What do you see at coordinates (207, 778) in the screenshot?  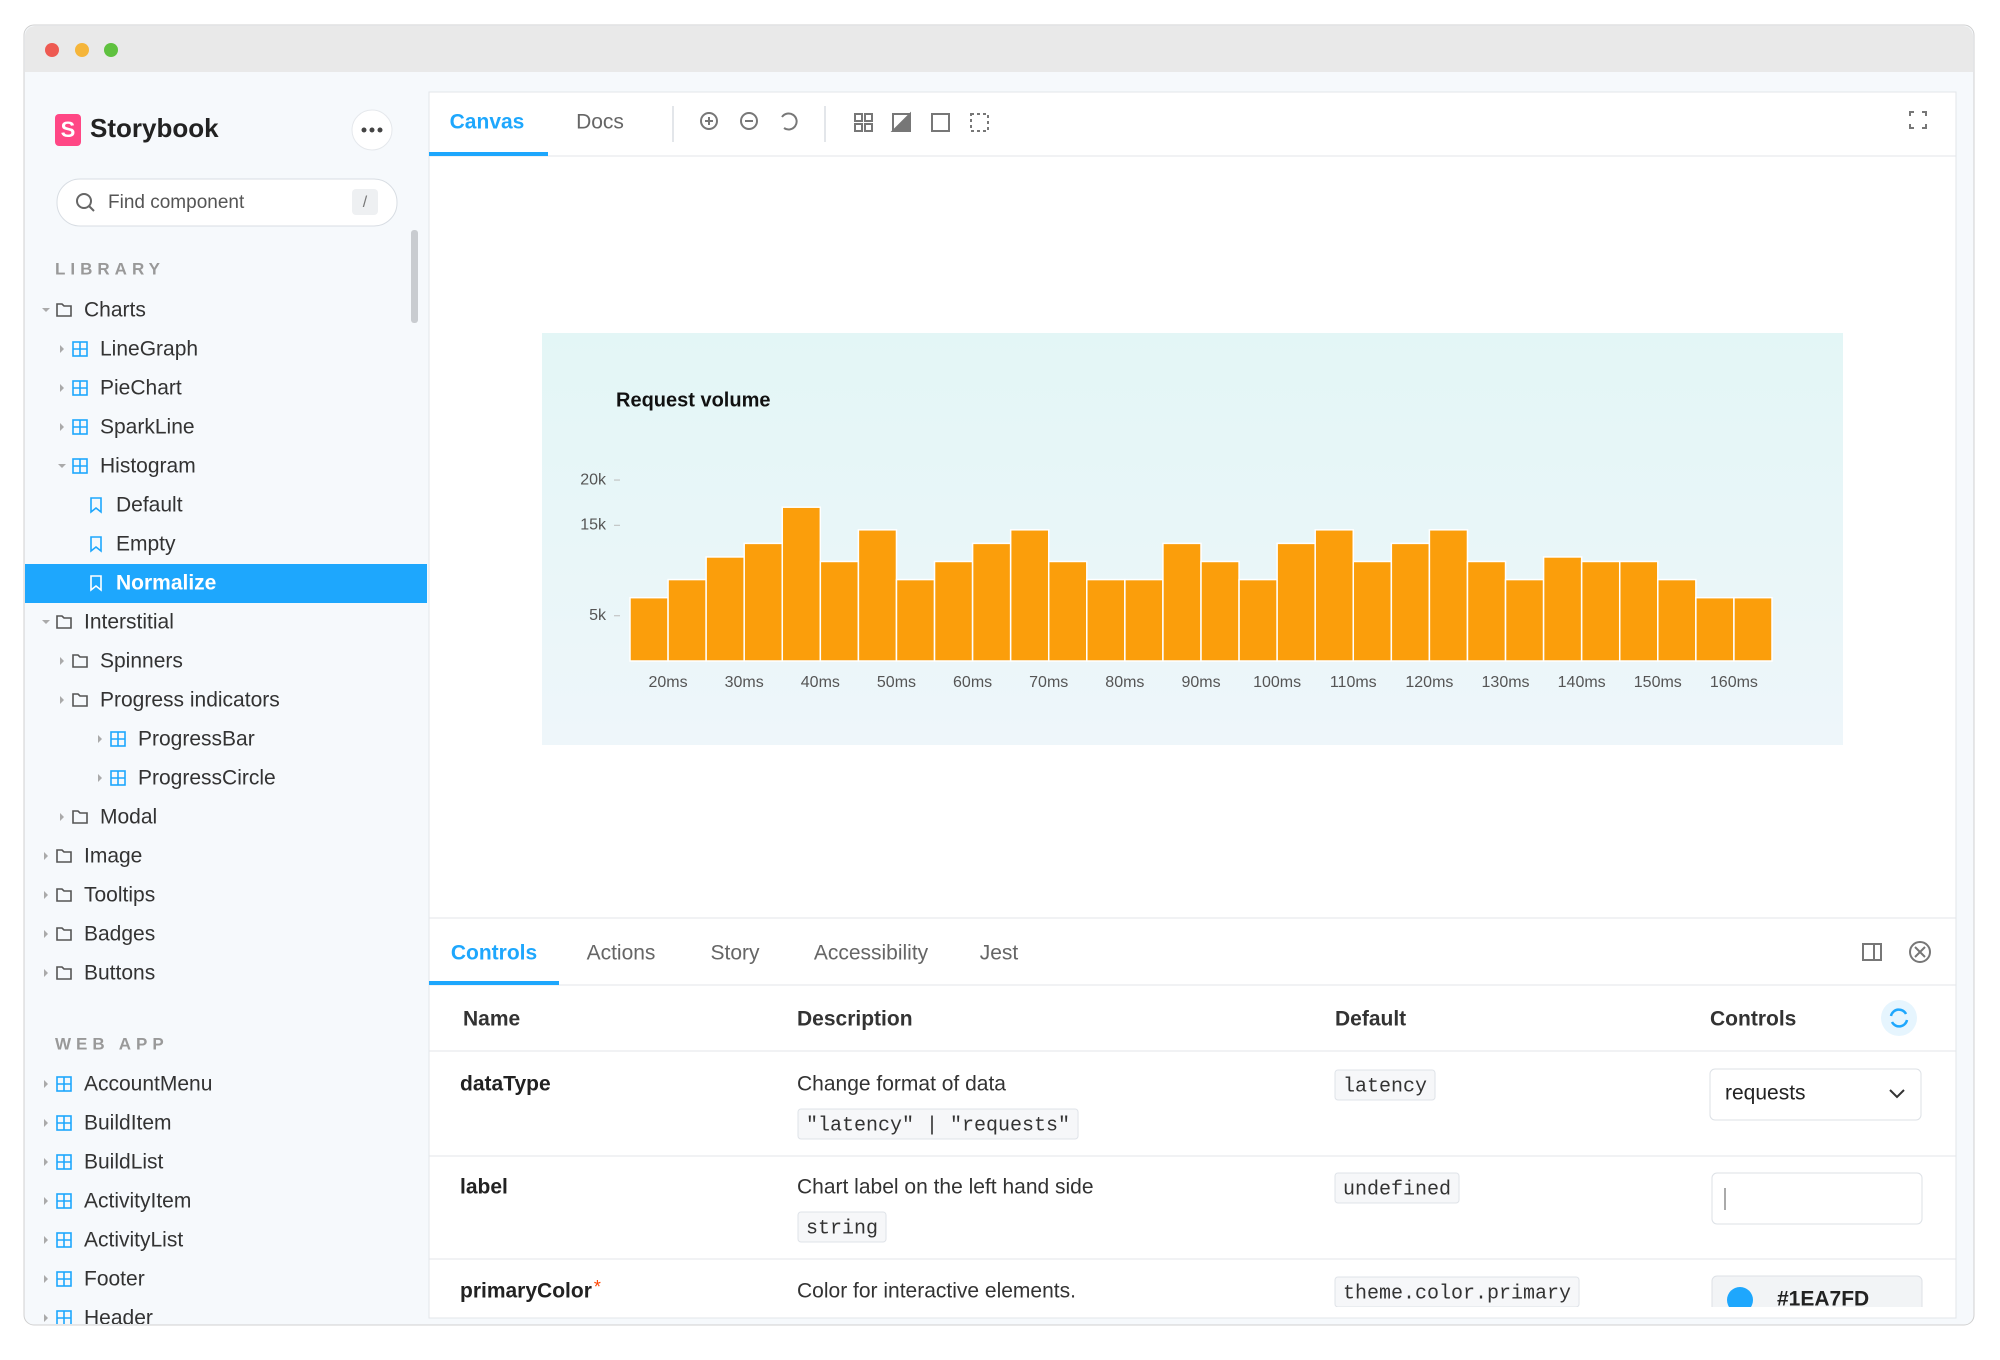 I see `tree-item: ProgressCircle` at bounding box center [207, 778].